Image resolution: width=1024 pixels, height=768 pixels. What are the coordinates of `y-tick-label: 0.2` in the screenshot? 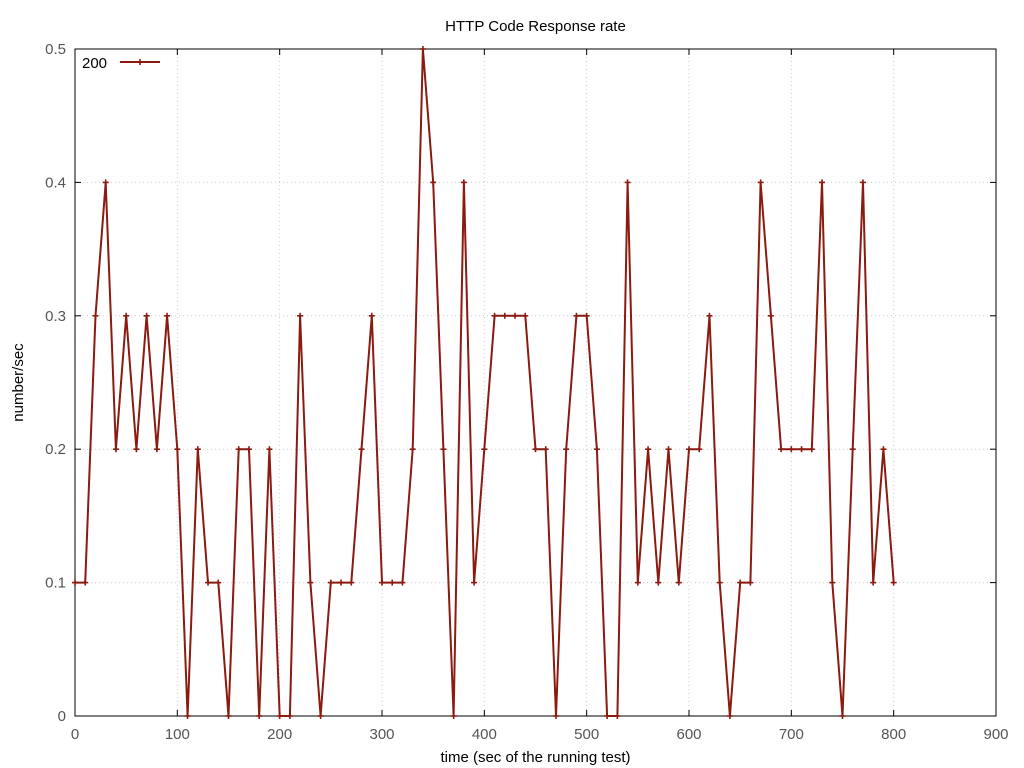 It's located at (55, 449).